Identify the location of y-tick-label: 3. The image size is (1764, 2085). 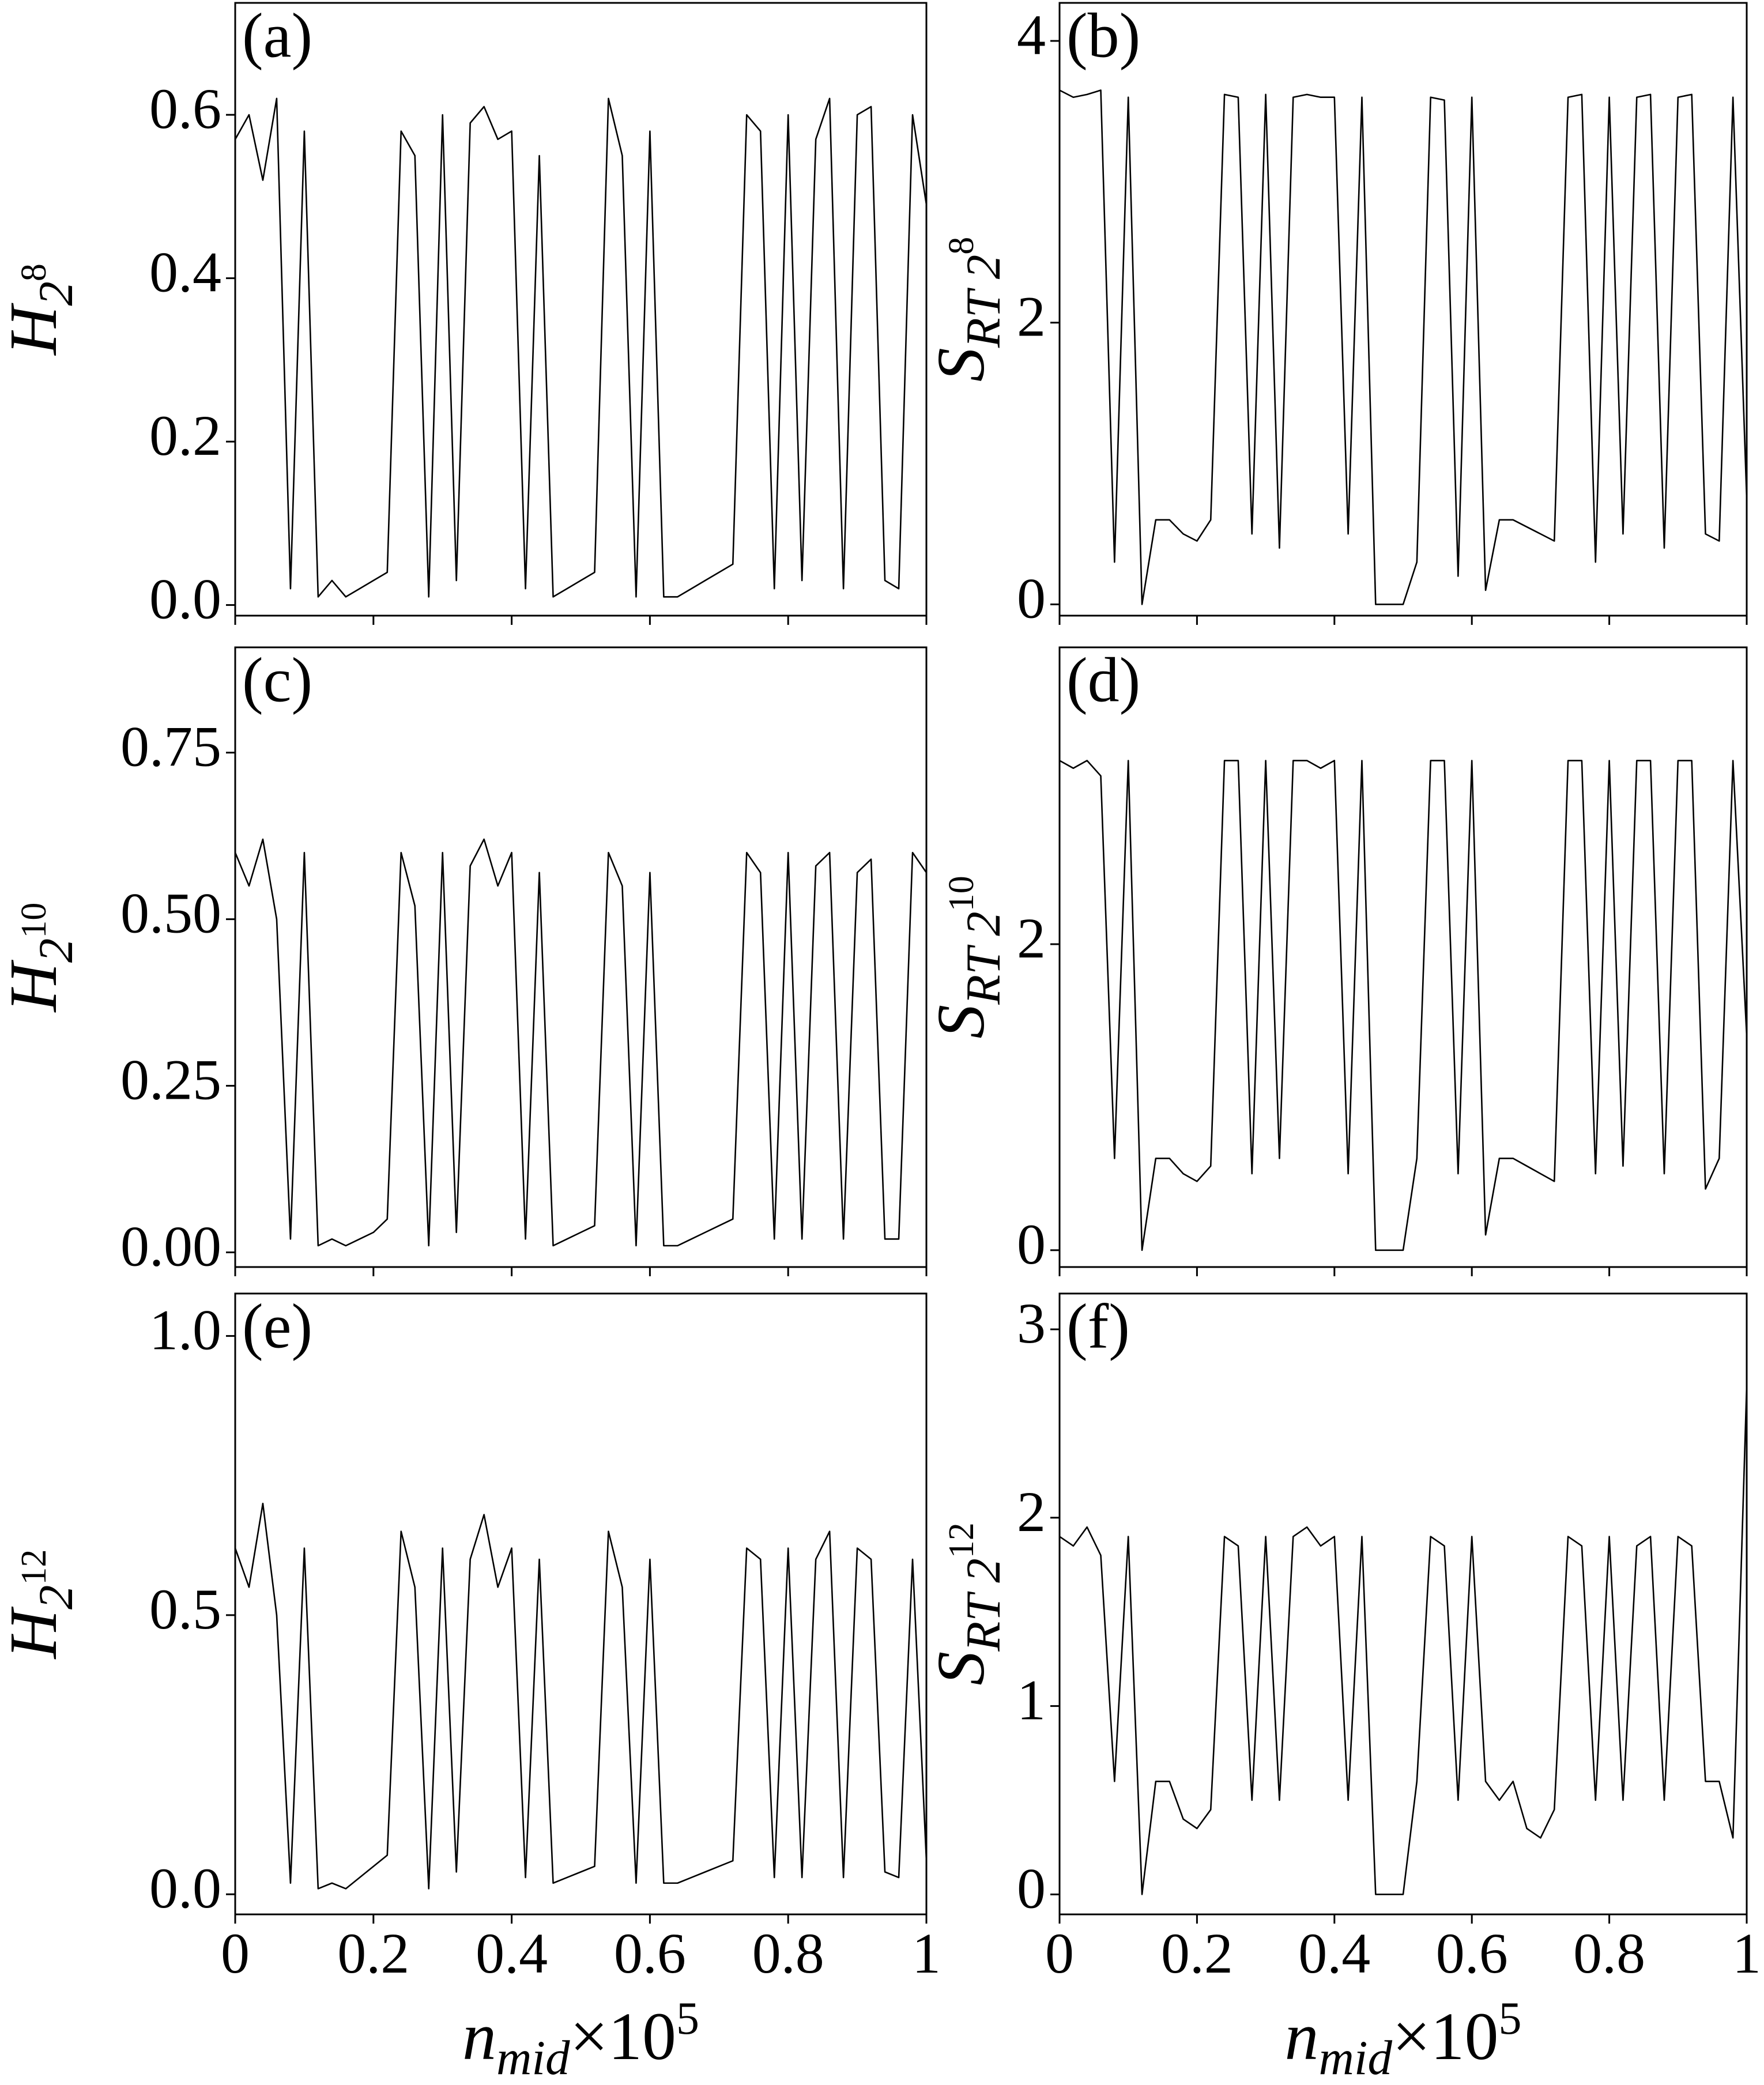
(1031, 1323).